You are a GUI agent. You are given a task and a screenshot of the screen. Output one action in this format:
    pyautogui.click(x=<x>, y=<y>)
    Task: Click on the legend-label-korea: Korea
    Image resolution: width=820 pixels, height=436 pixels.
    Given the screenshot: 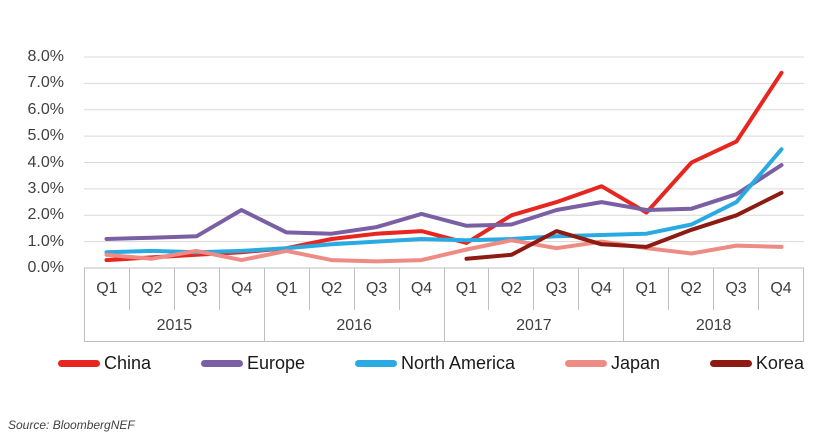 What is the action you would take?
    pyautogui.click(x=779, y=362)
    